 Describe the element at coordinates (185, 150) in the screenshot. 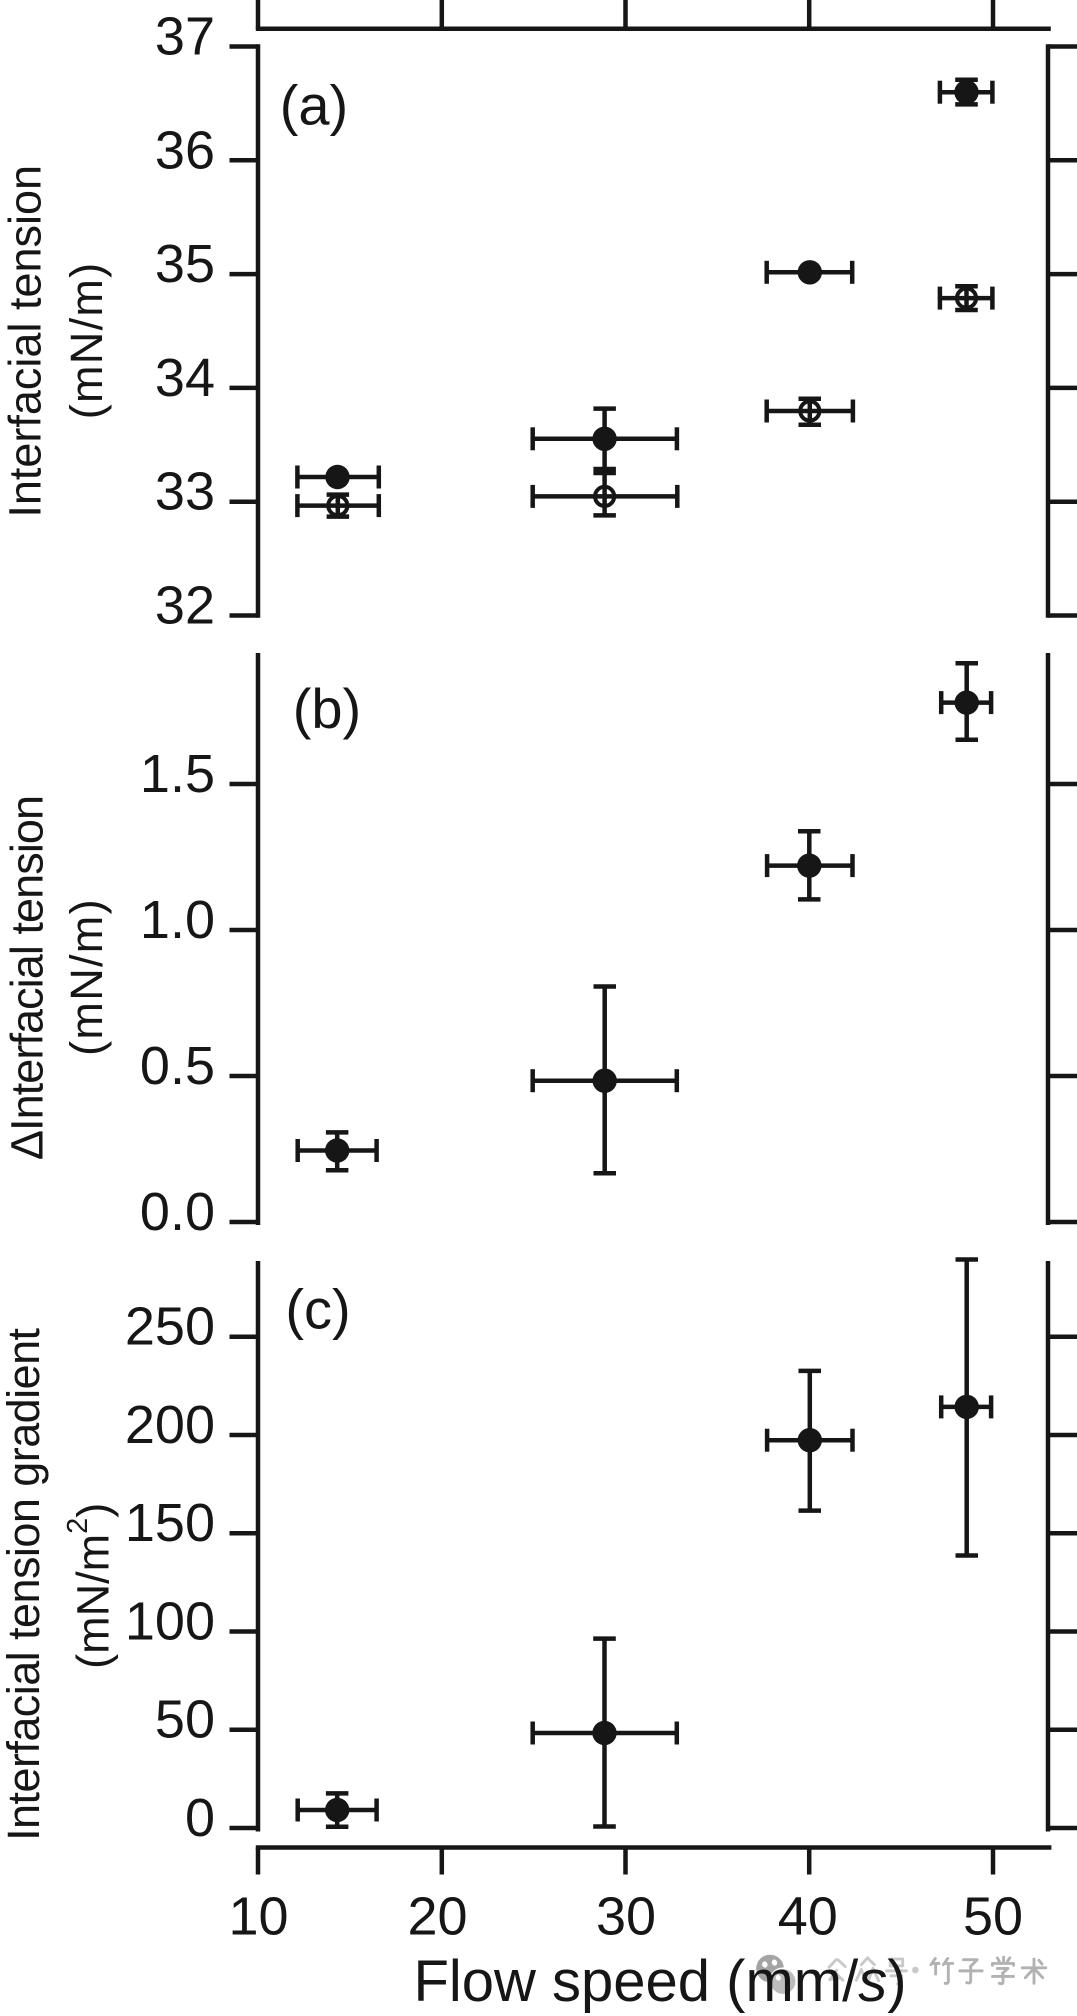

I see `svg-text: 36` at that location.